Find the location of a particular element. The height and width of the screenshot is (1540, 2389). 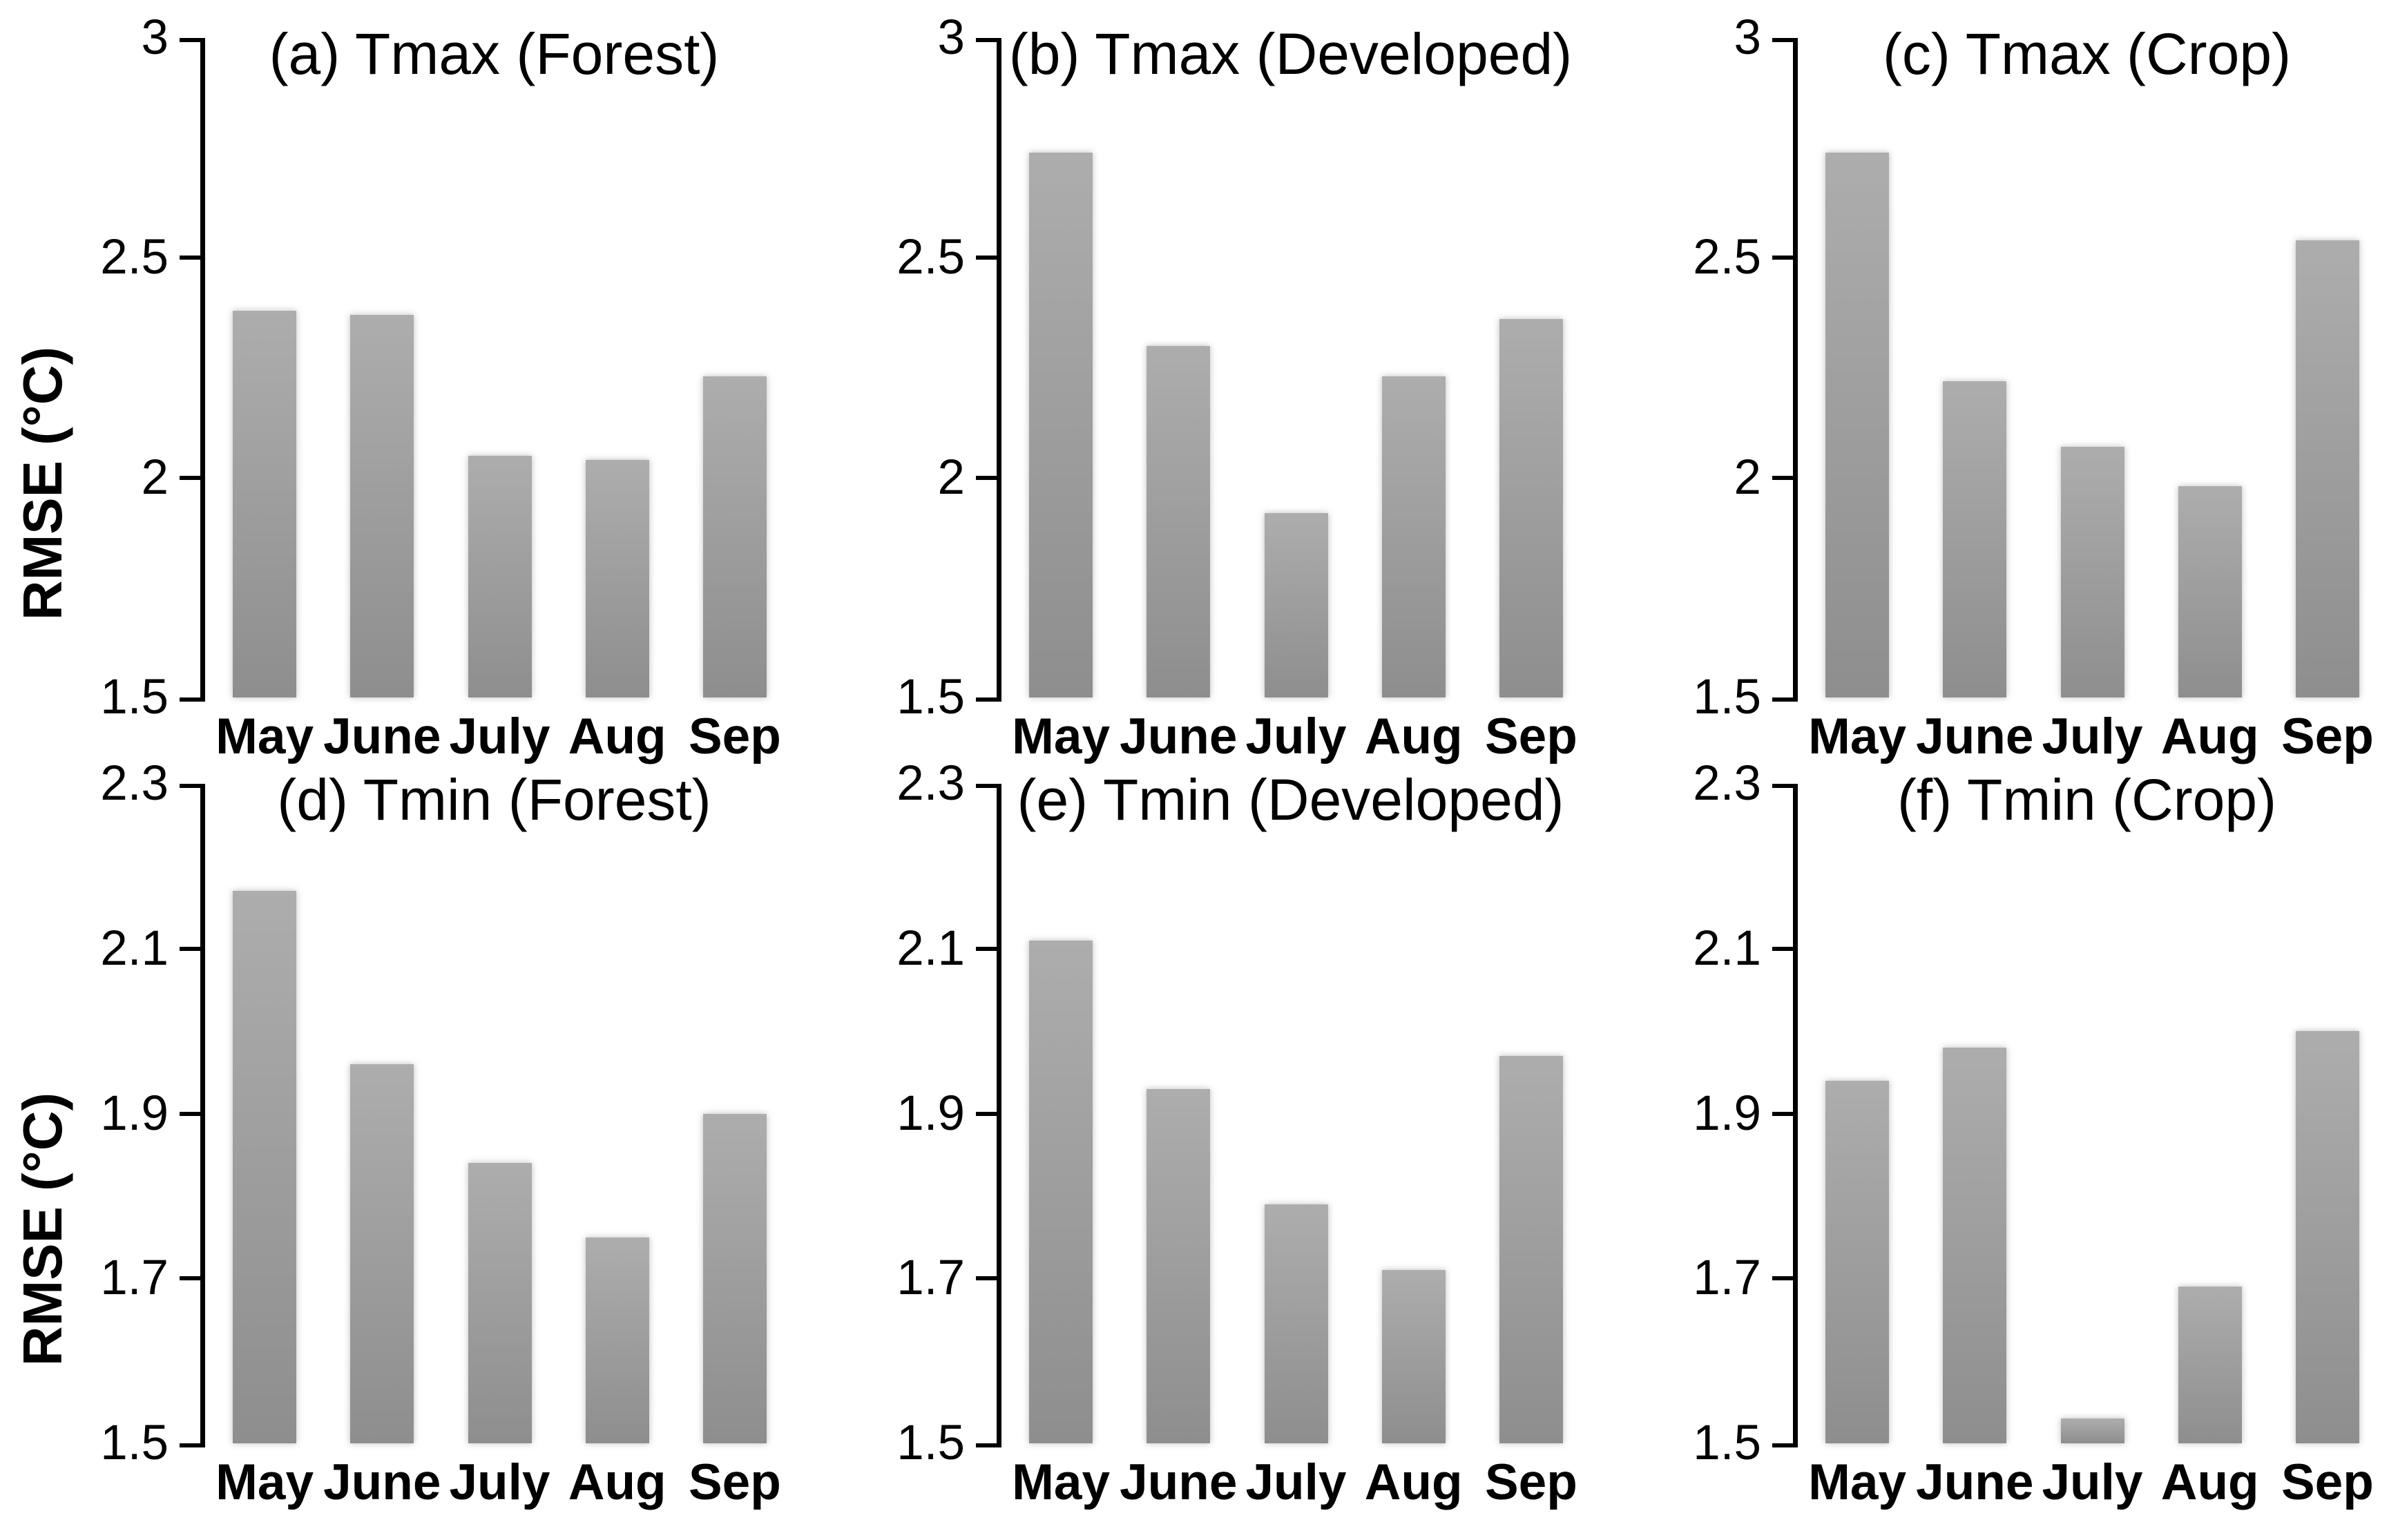

panel-title: (a) Tmax (Forest) is located at coordinates (494, 53).